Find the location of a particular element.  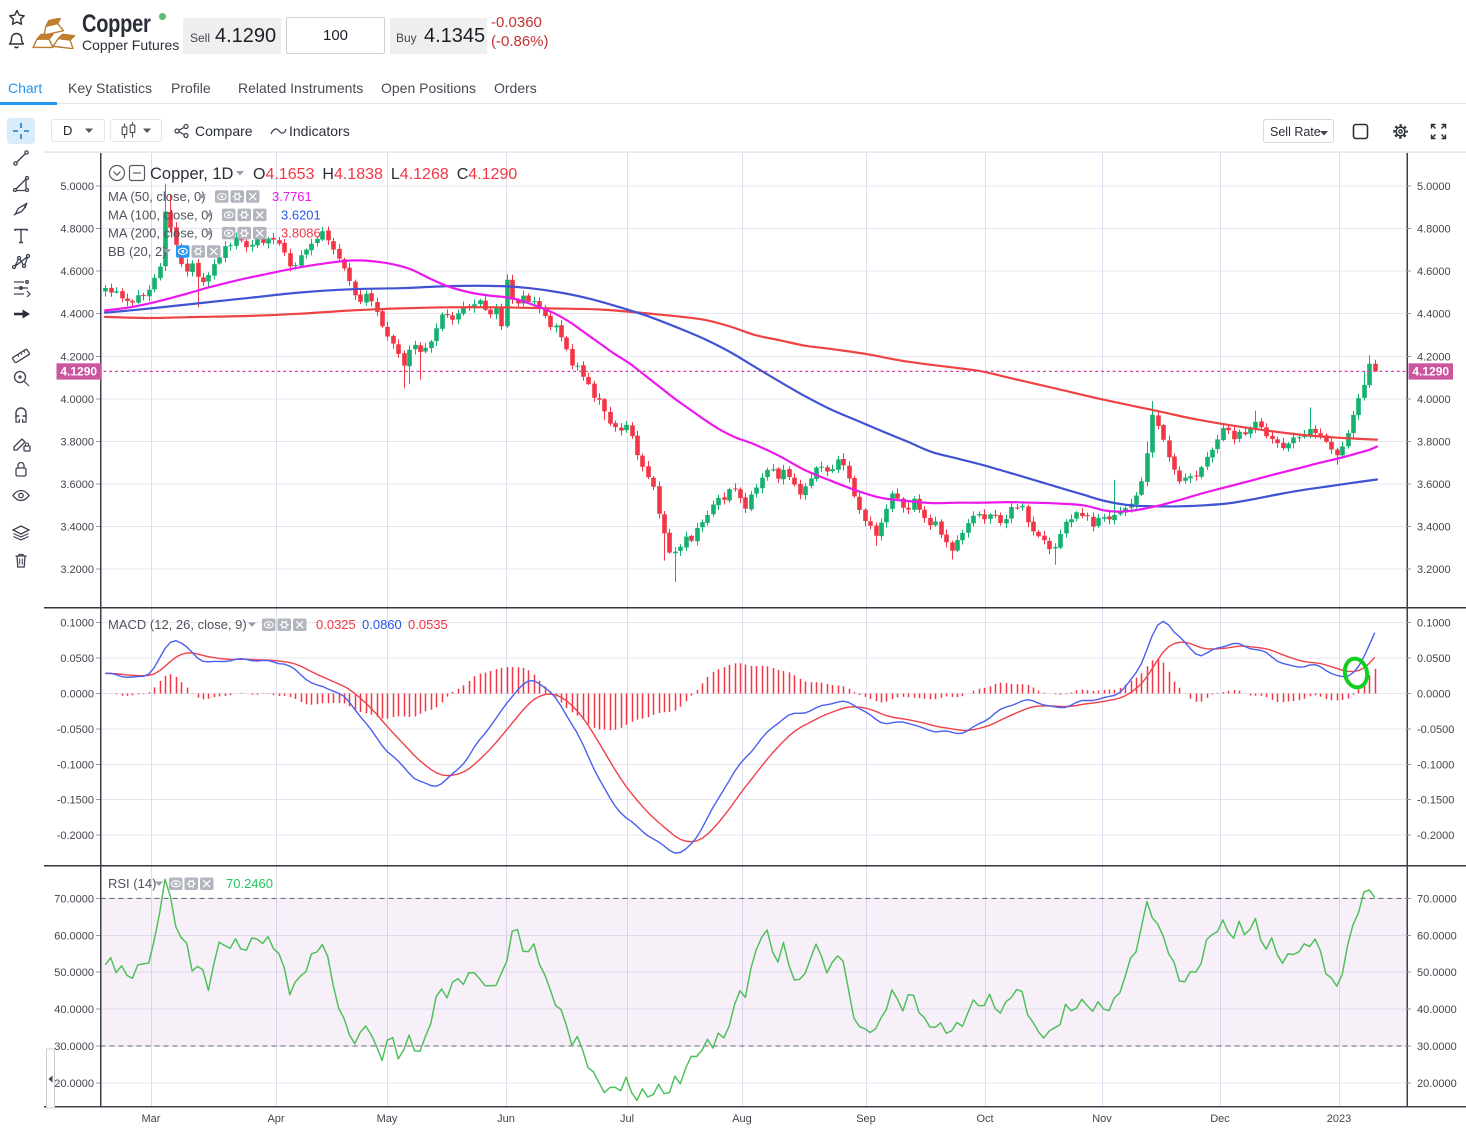

svg-text: 3.6201 is located at coordinates (301, 214).